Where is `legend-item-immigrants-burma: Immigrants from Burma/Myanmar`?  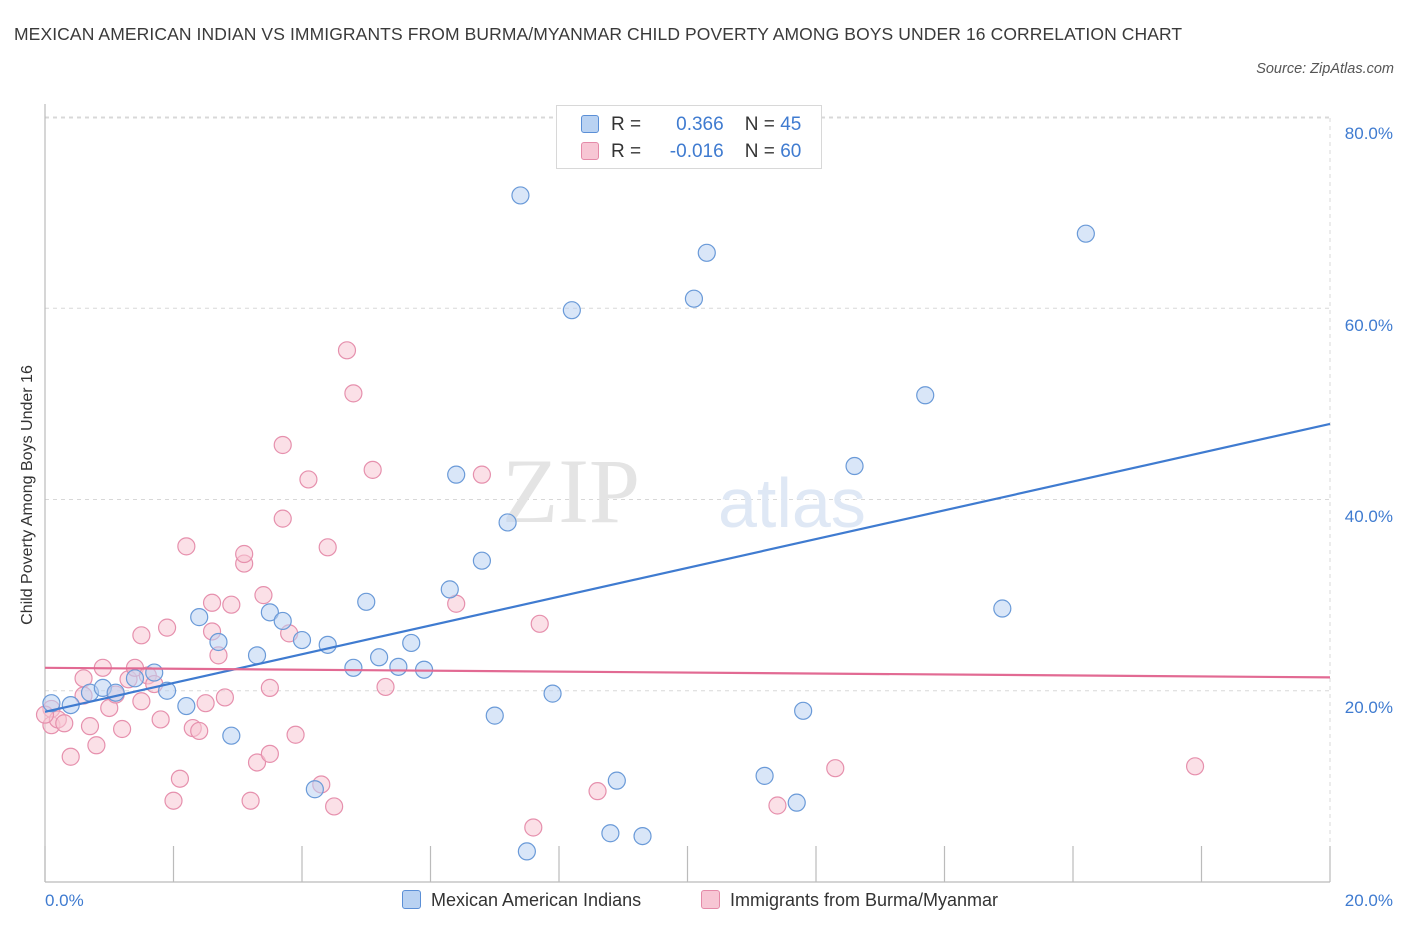
legend-item-immigrants-burma: Immigrants from Burma/Myanmar is located at coordinates (849, 900).